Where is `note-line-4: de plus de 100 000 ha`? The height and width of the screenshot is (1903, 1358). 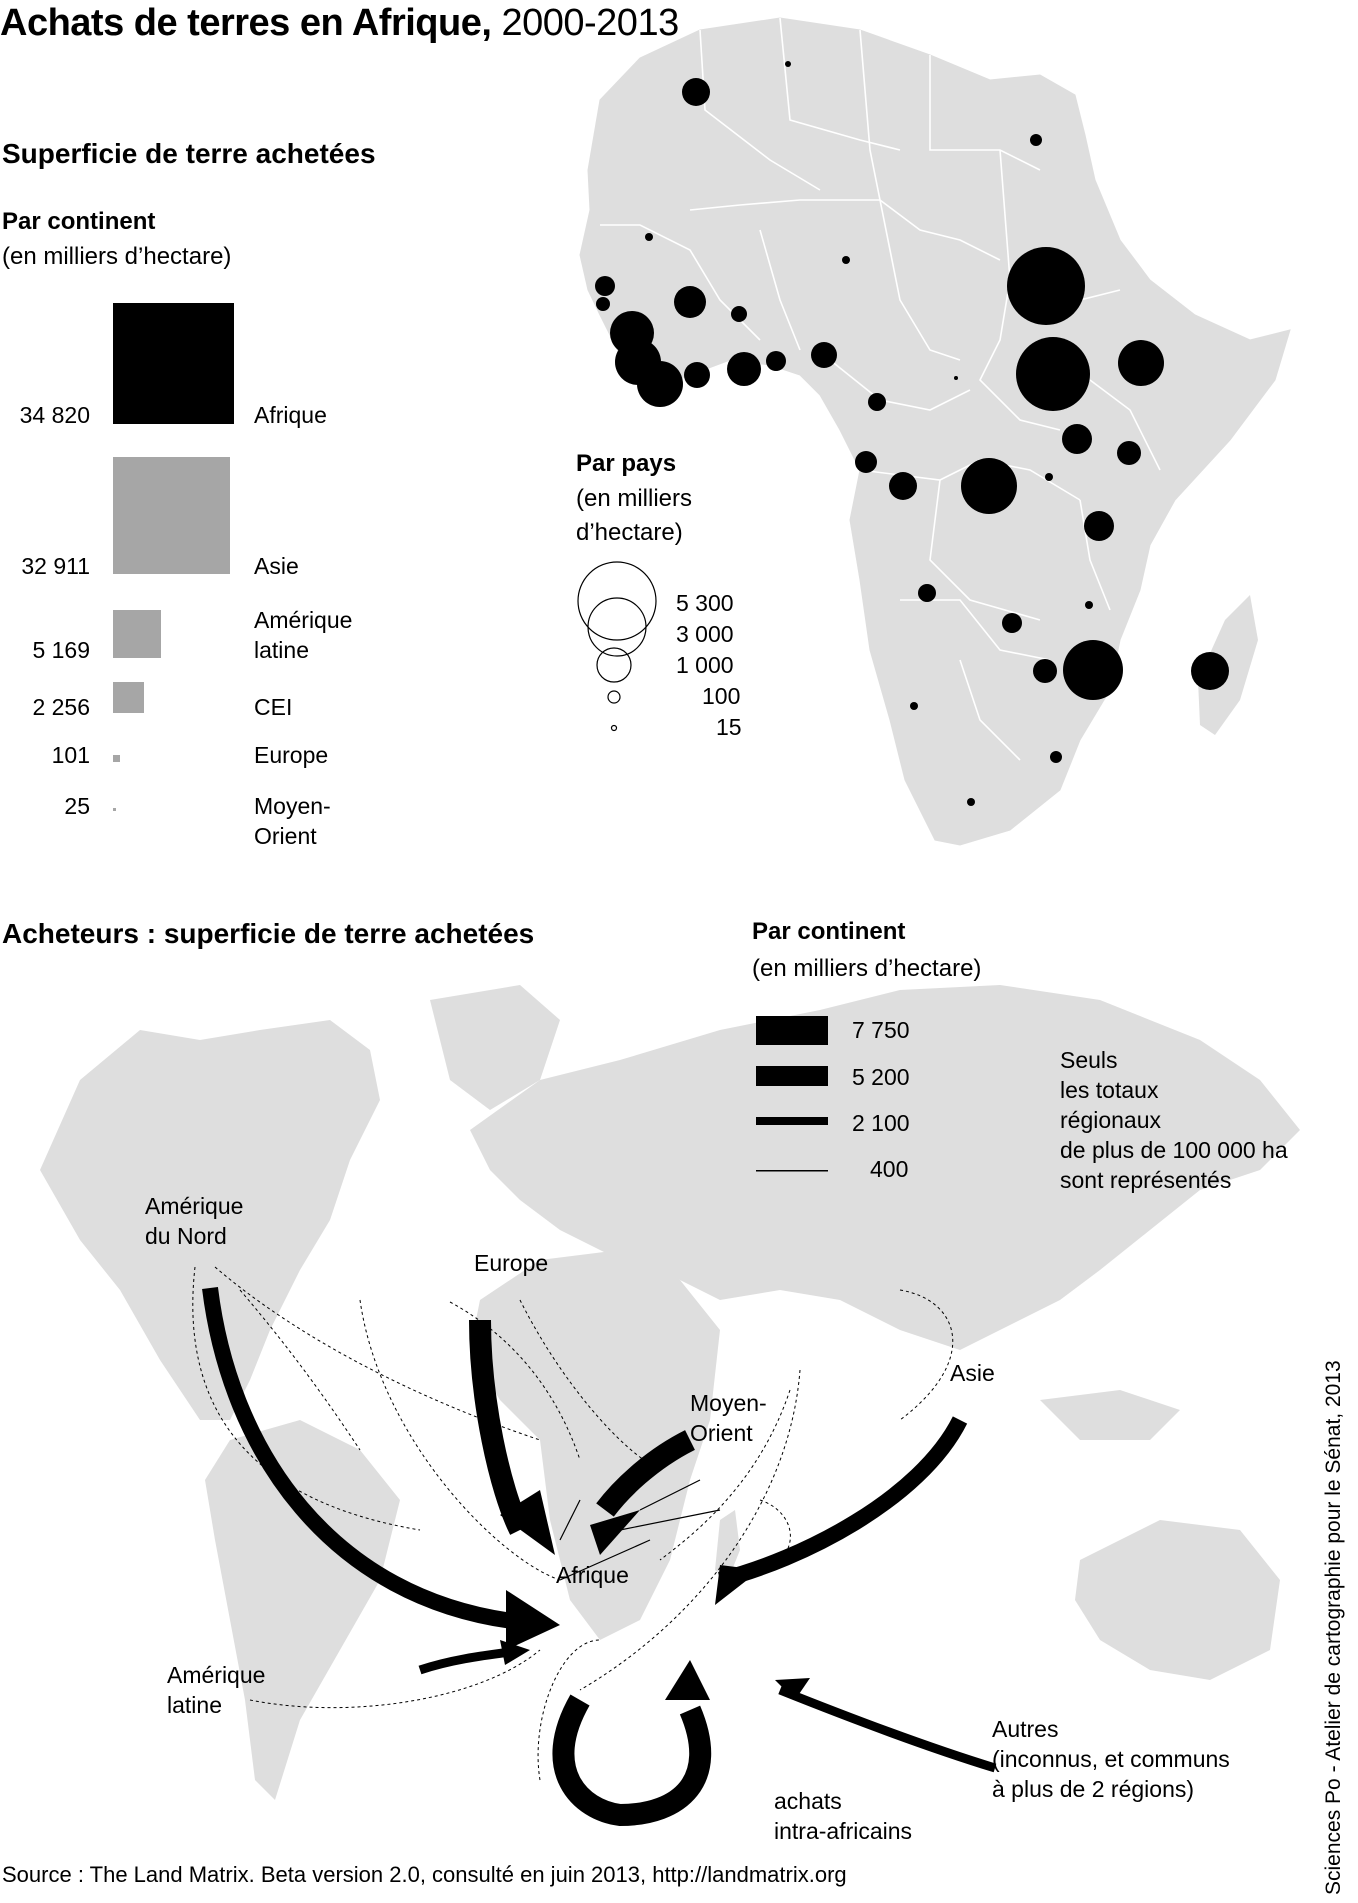 note-line-4: de plus de 100 000 ha is located at coordinates (1174, 1150).